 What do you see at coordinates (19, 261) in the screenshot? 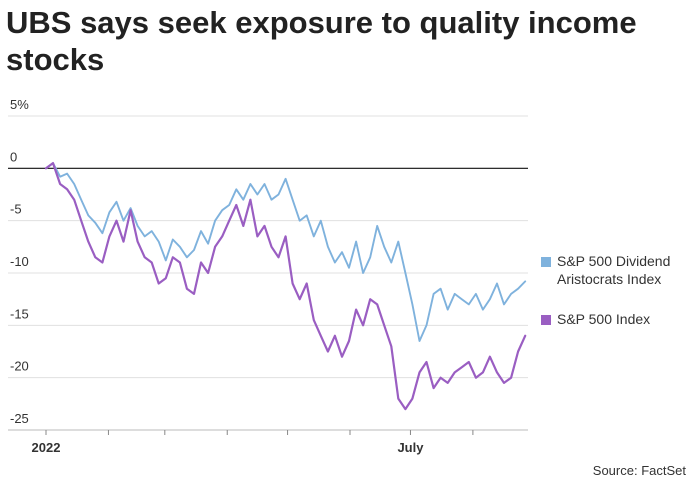
I see `y-tick-label: -10` at bounding box center [19, 261].